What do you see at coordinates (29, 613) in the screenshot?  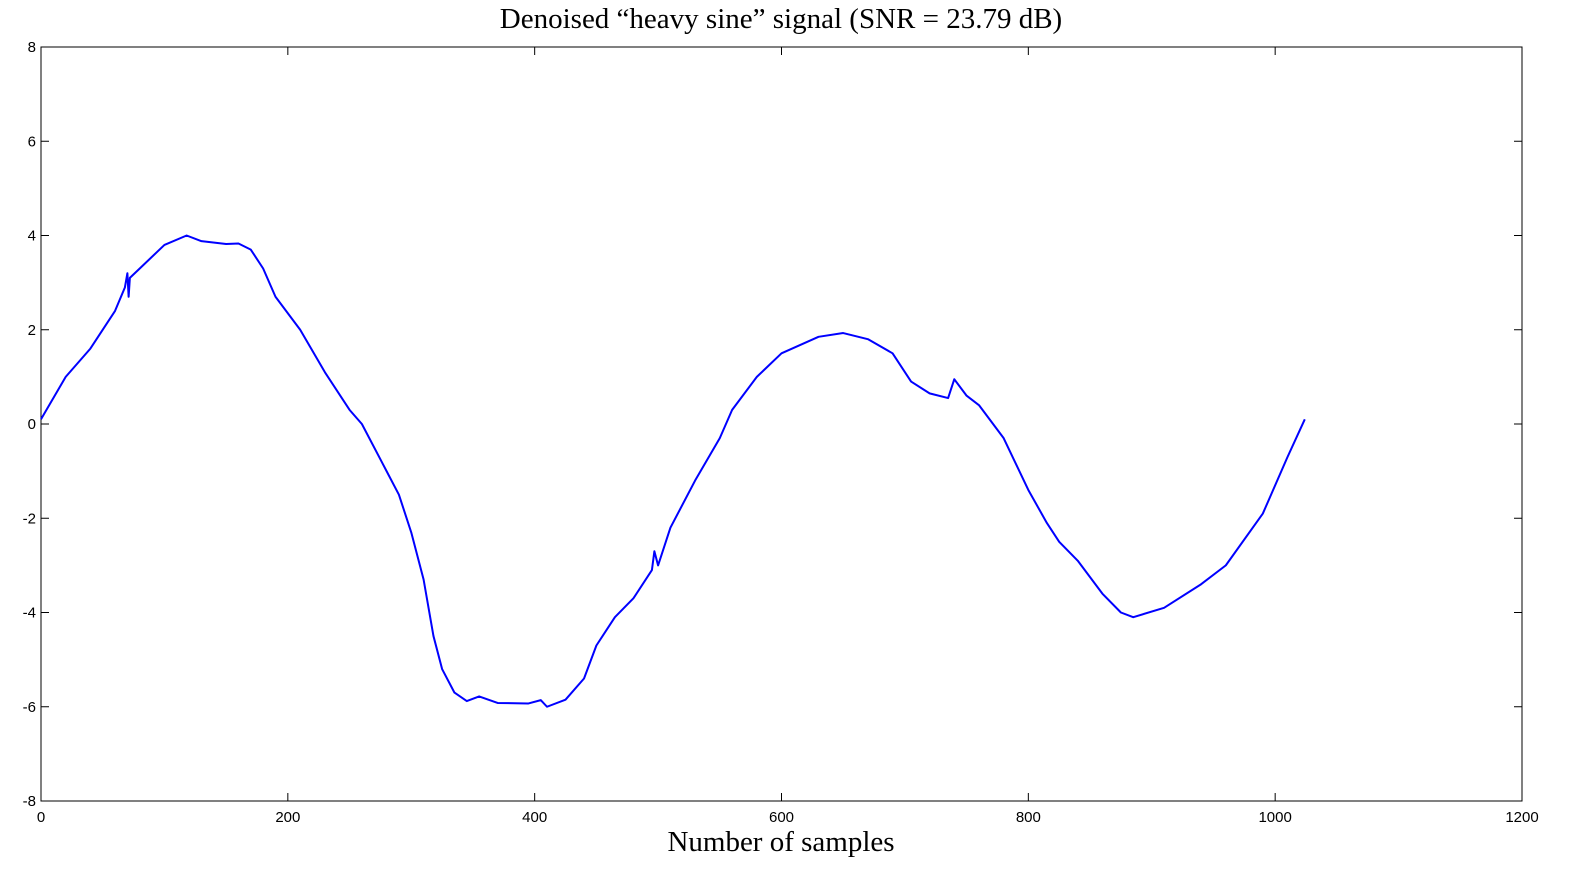 I see `y-tick-label: -4` at bounding box center [29, 613].